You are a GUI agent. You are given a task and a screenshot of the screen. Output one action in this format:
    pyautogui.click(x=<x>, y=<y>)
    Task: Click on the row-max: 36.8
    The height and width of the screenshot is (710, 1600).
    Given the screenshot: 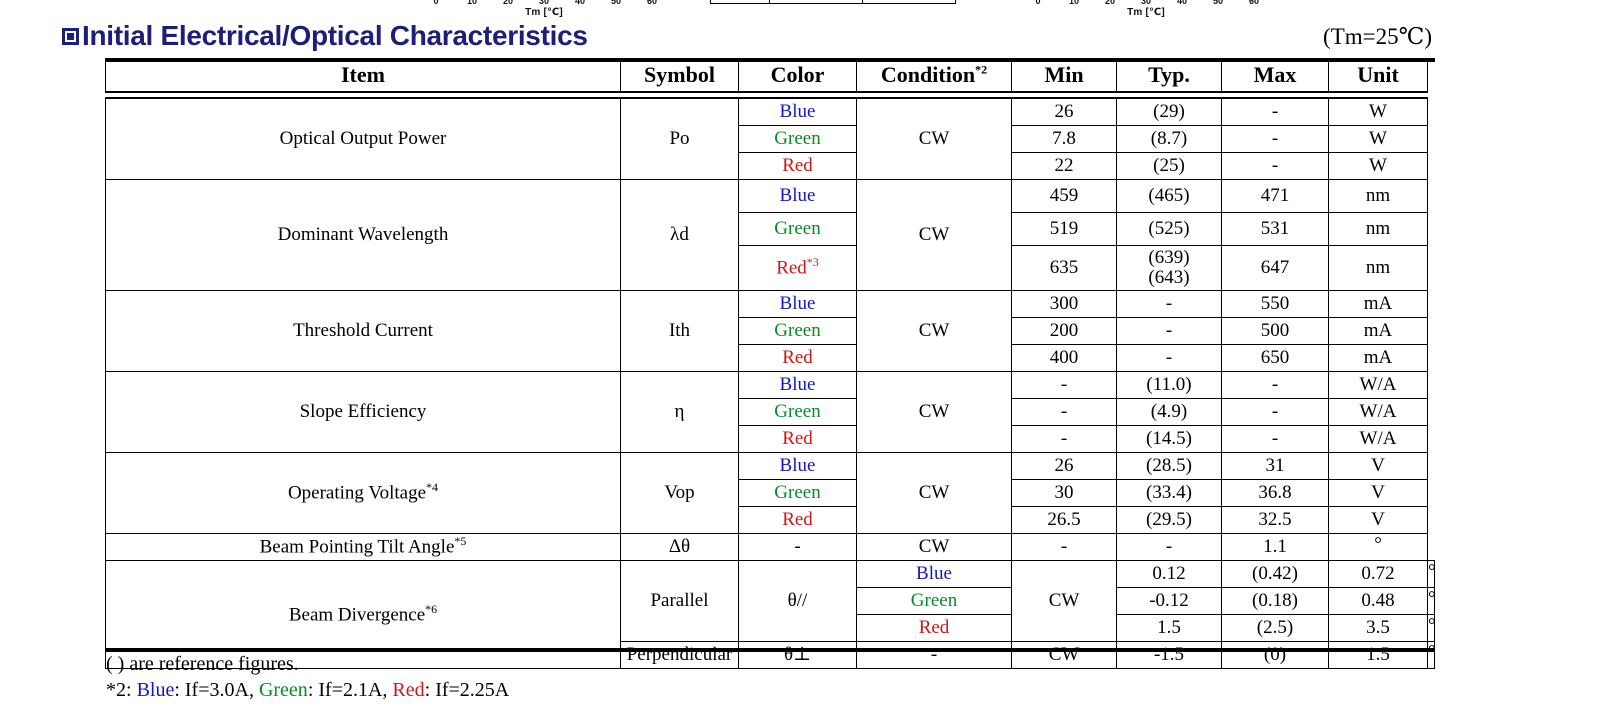 What is the action you would take?
    pyautogui.click(x=1275, y=492)
    